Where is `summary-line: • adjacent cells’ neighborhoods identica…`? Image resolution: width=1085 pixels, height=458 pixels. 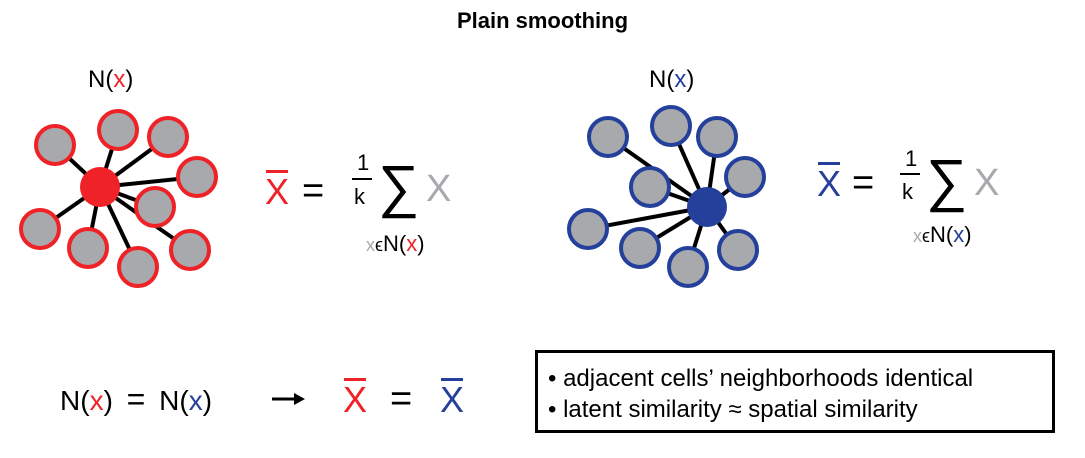
summary-line: • adjacent cells’ neighborhoods identica… is located at coordinates (761, 378).